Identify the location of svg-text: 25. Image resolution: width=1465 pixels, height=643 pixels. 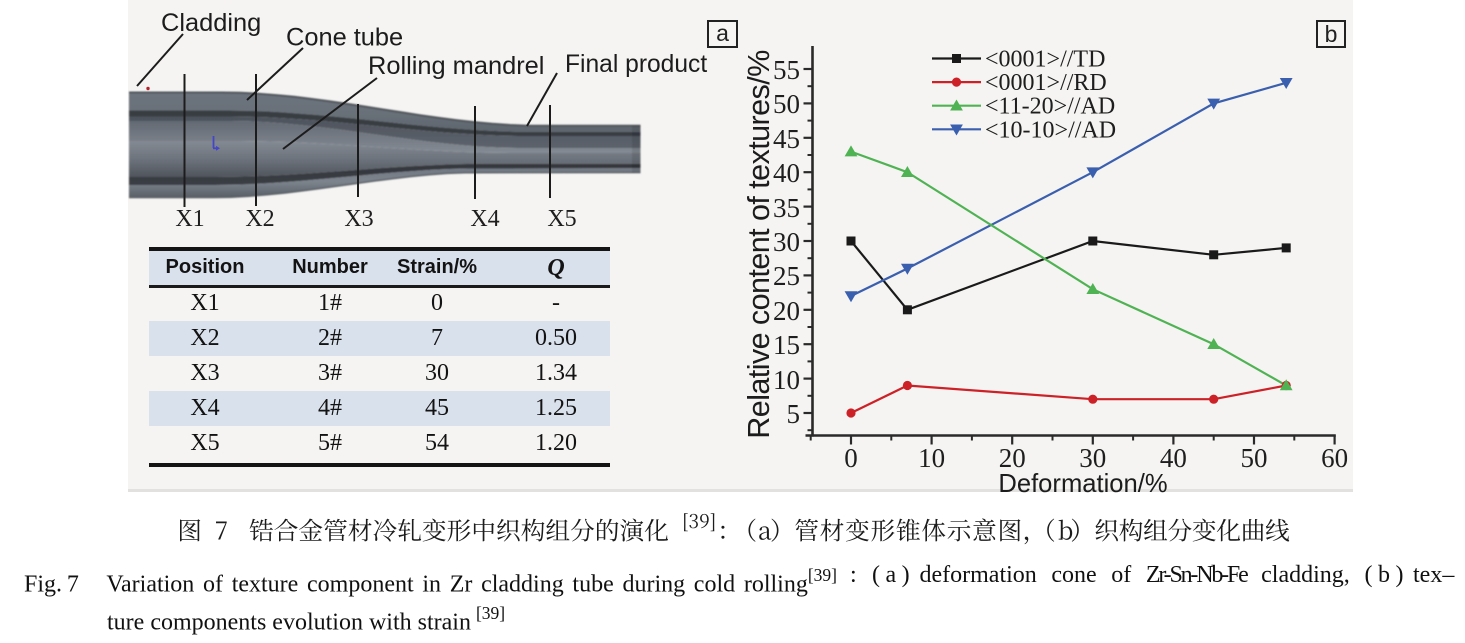
(786, 276).